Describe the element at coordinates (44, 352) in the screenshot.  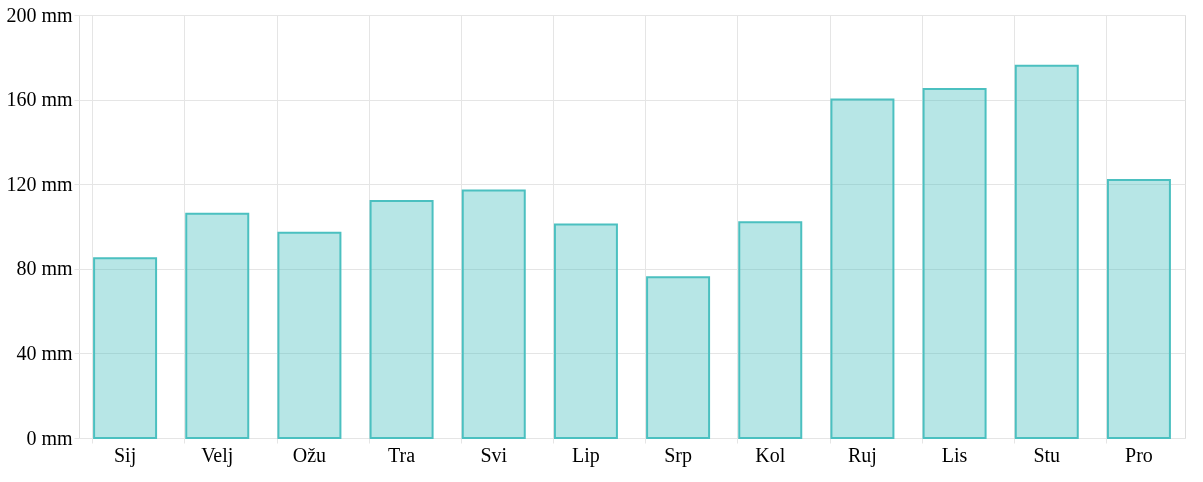
I see `y-tick-label: 40 mm` at that location.